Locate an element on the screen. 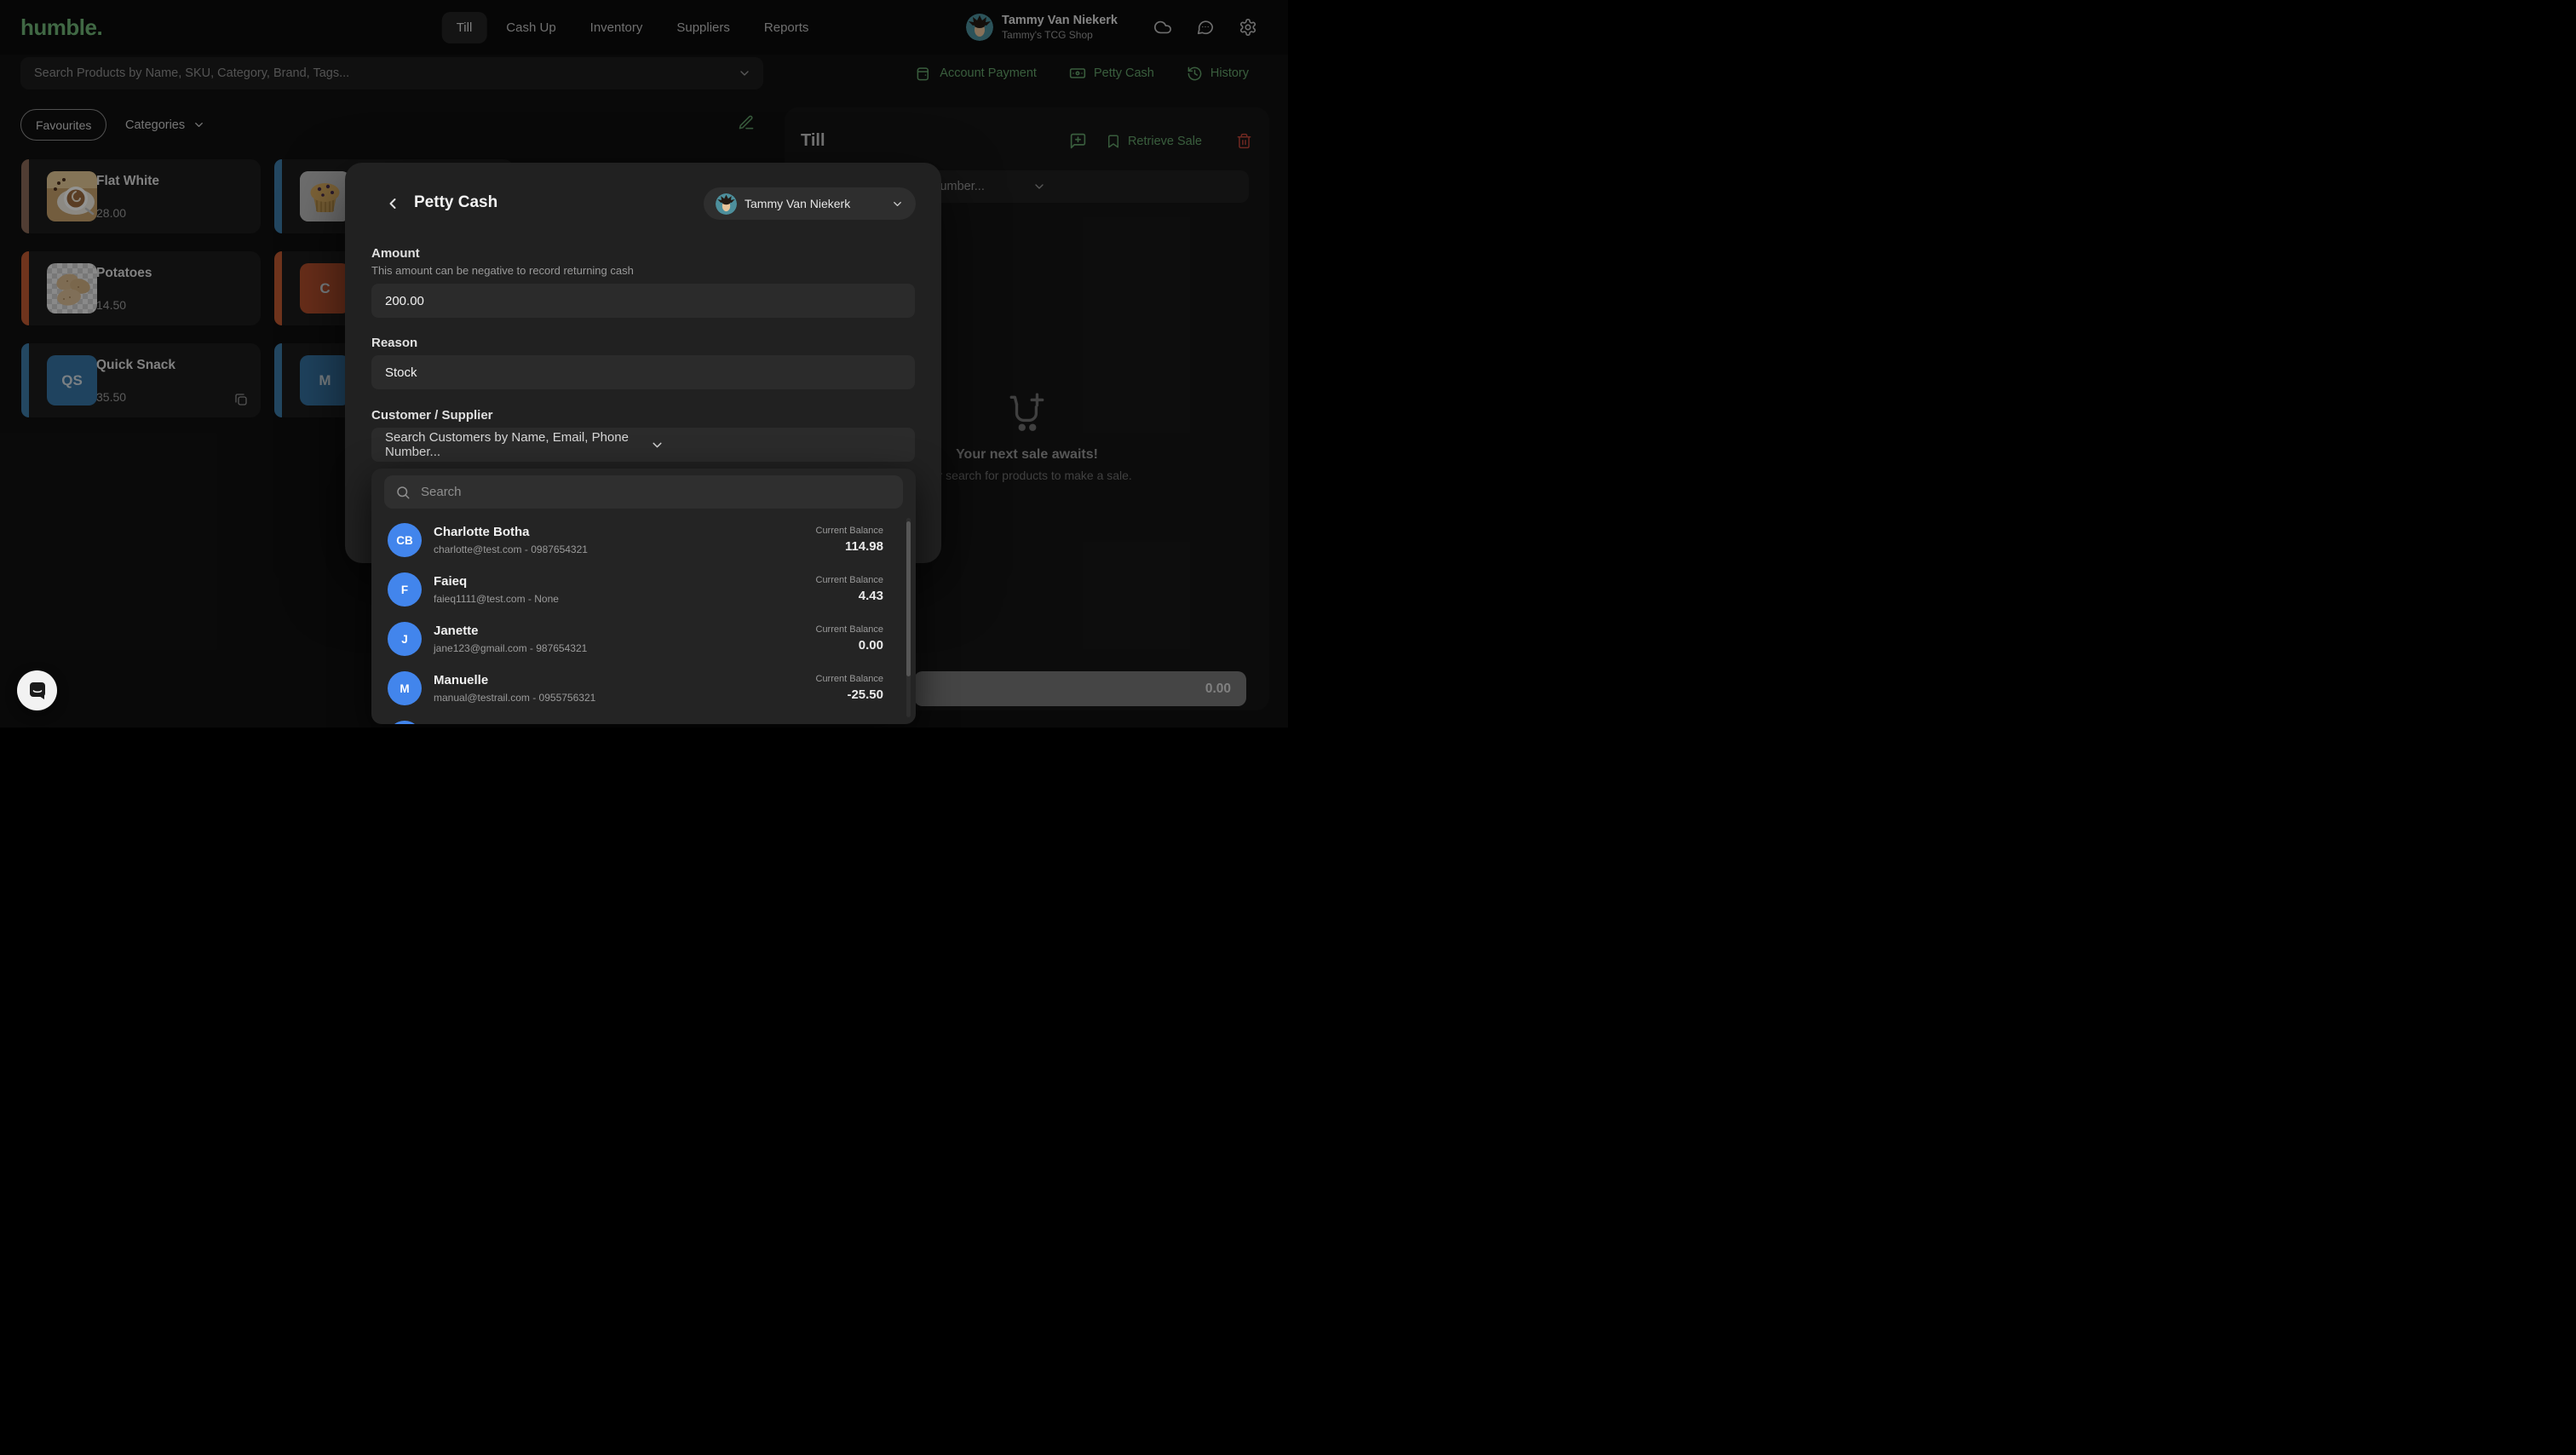 The height and width of the screenshot is (1455, 2576). customer-name: Faieq is located at coordinates (451, 581).